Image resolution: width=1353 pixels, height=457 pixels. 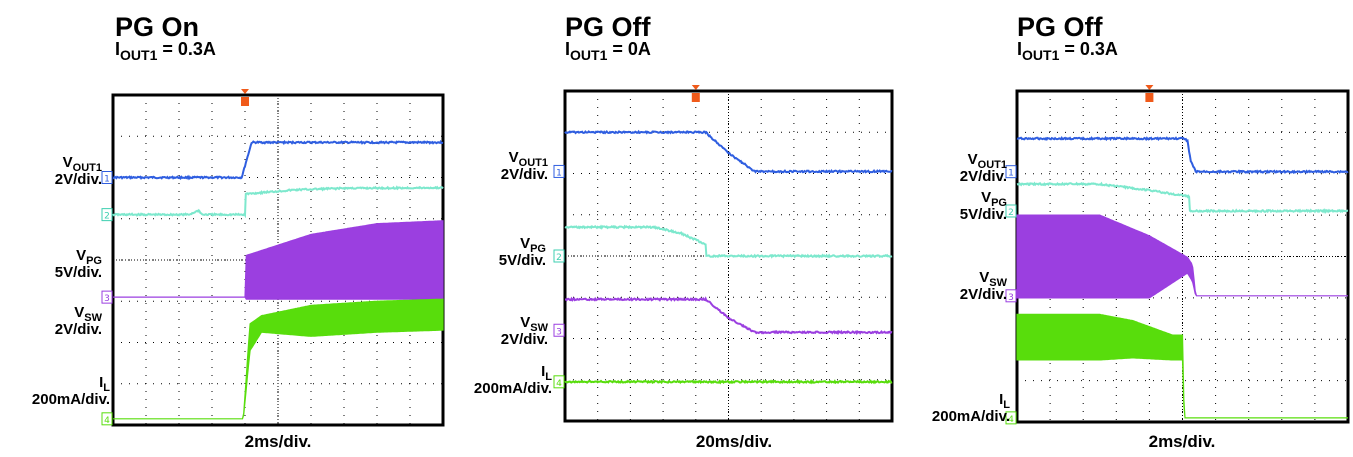 I want to click on panel-subtitle: IOUT1 = 0A, so click(x=608, y=51).